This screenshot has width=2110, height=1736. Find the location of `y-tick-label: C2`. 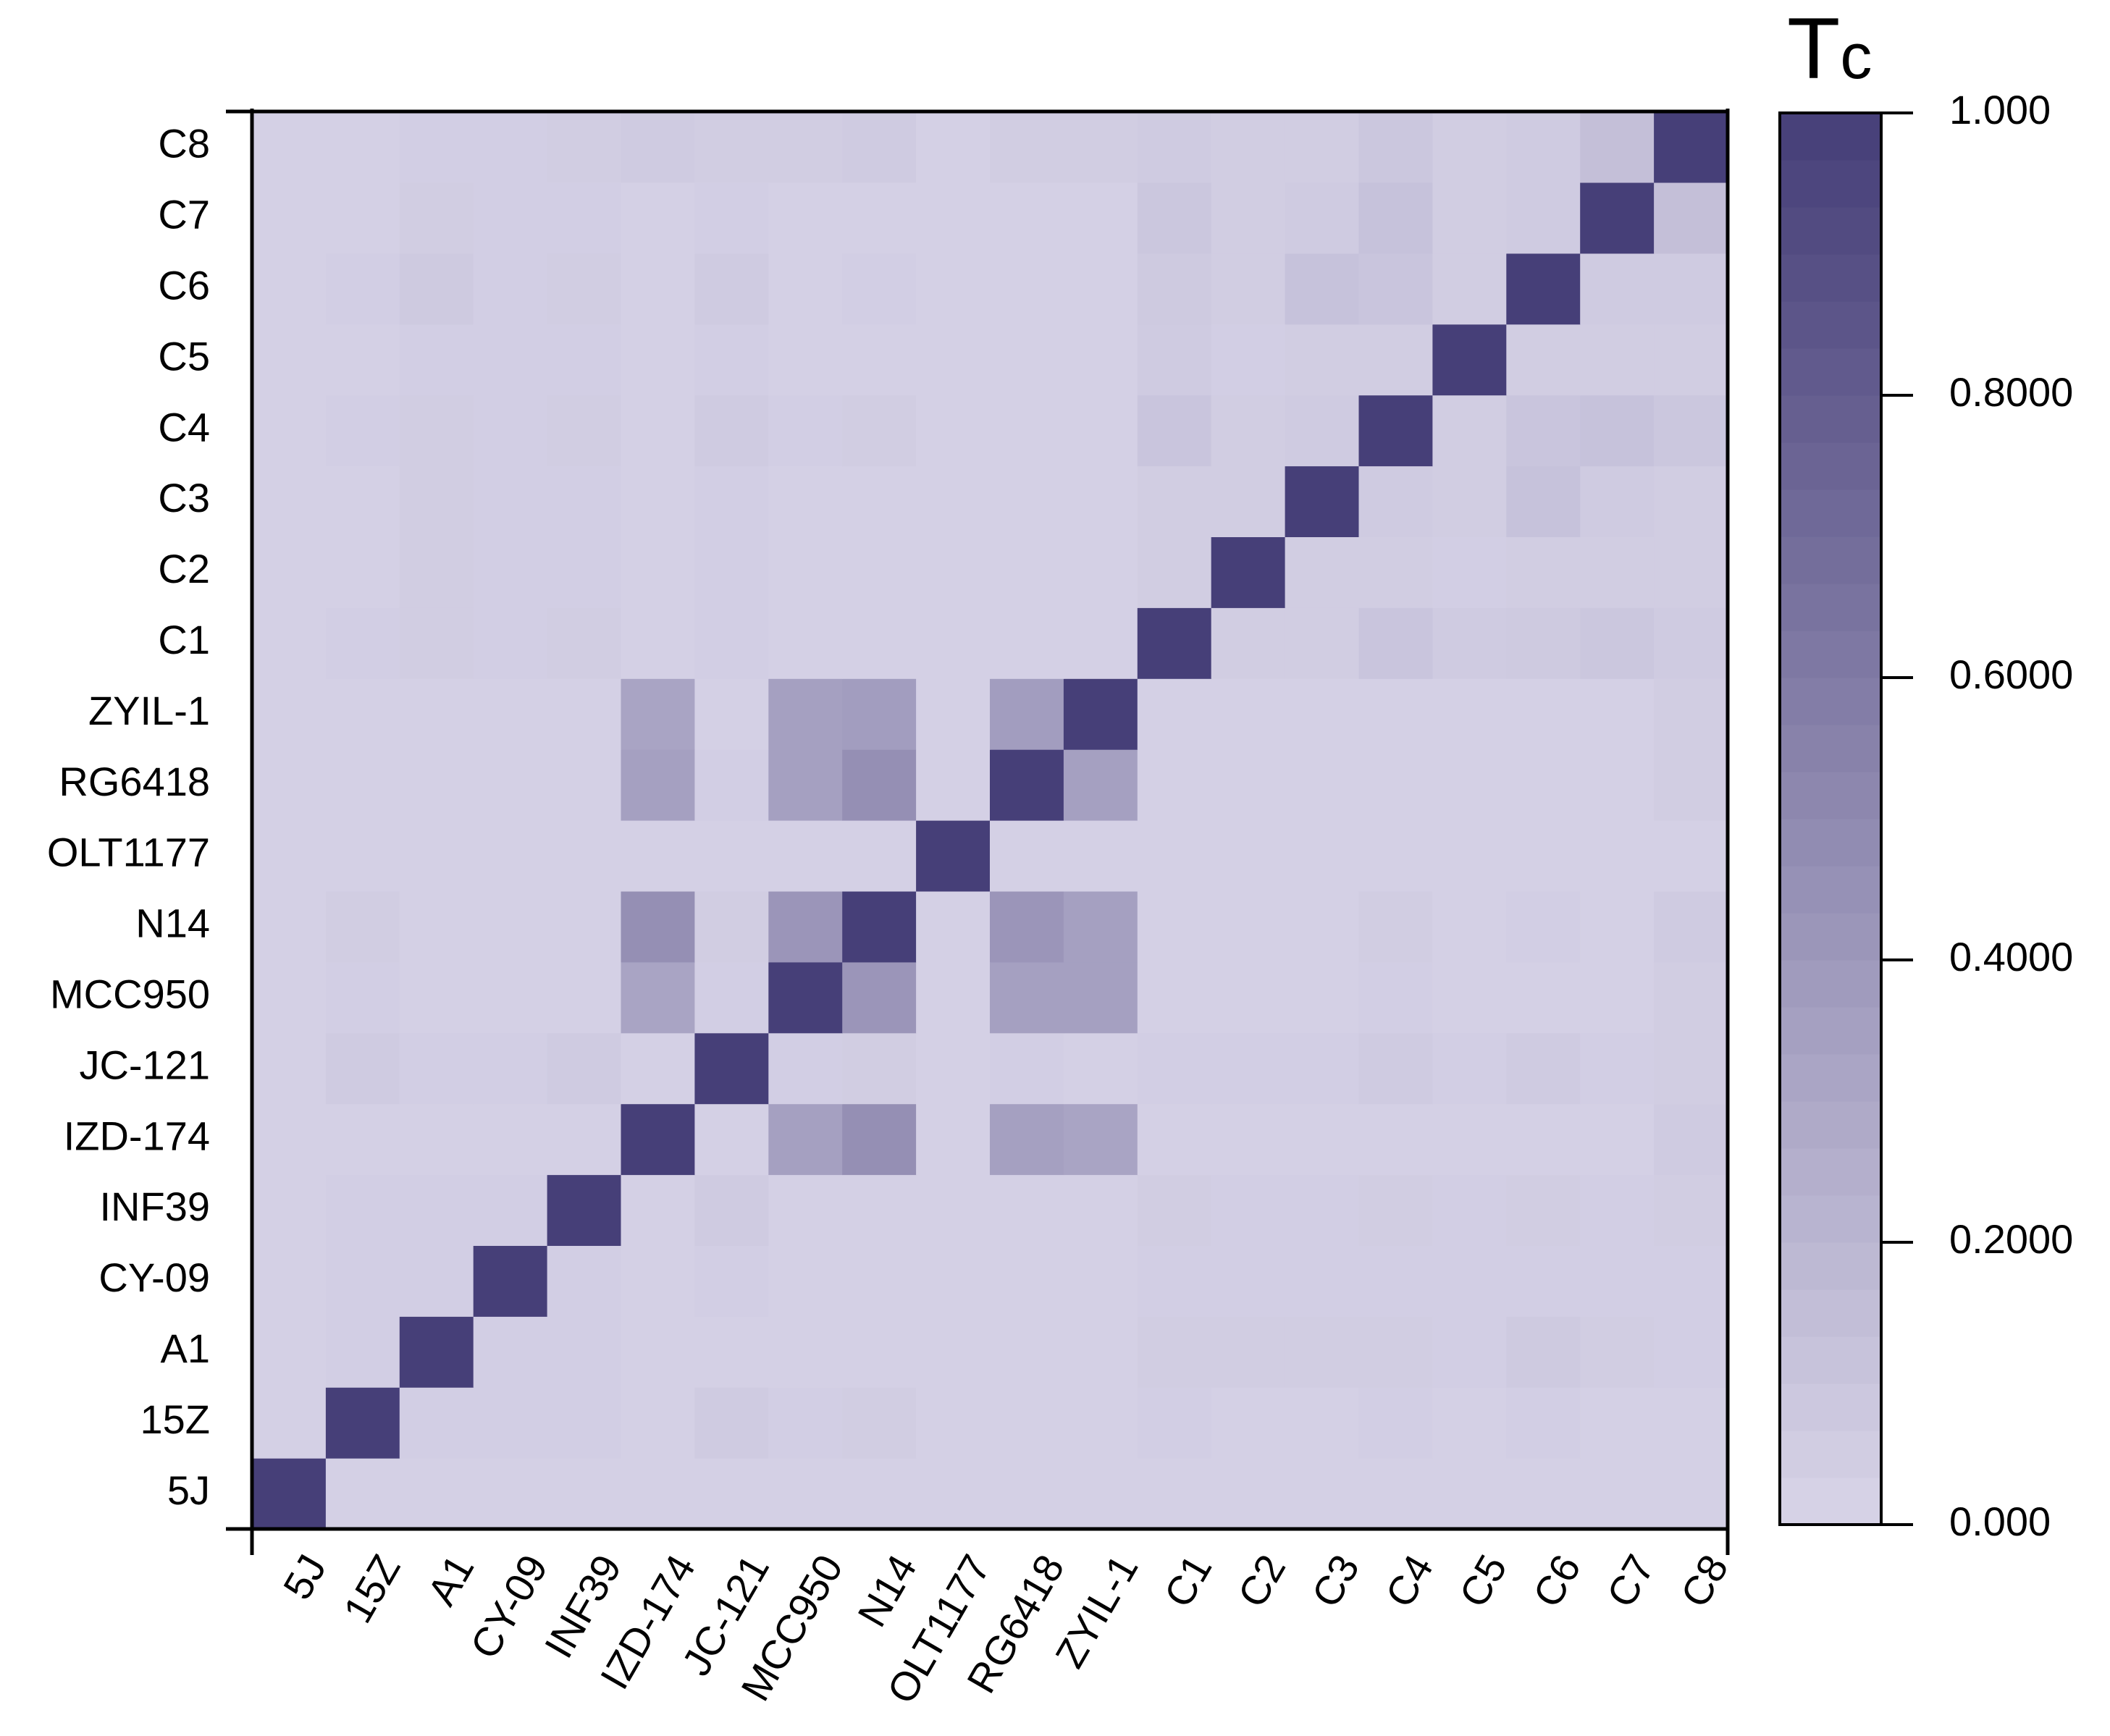

y-tick-label: C2 is located at coordinates (184, 568).